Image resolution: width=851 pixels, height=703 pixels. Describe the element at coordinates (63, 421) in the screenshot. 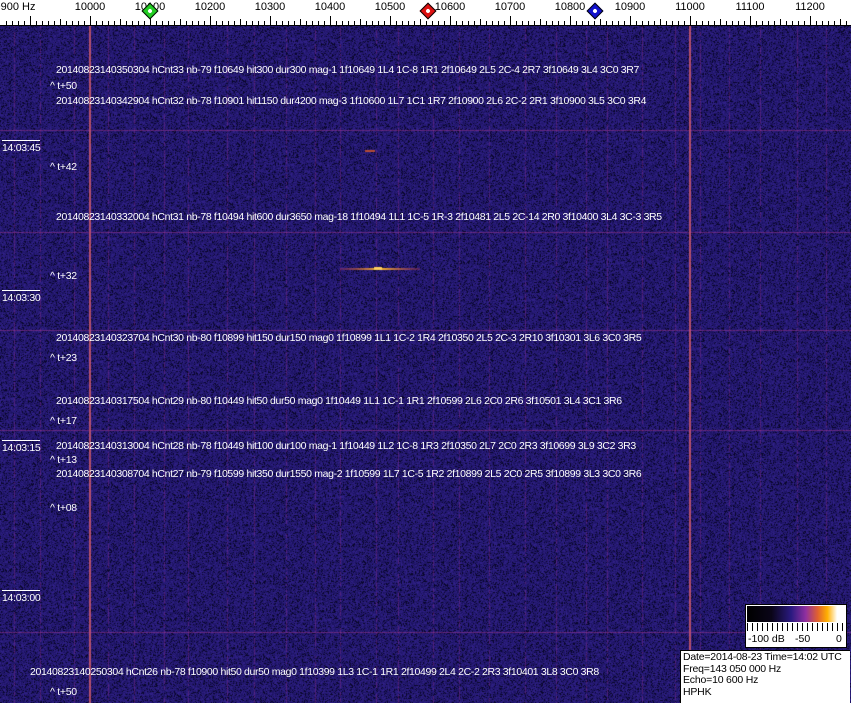

I see `time-offset-tag: ^ t+17` at that location.